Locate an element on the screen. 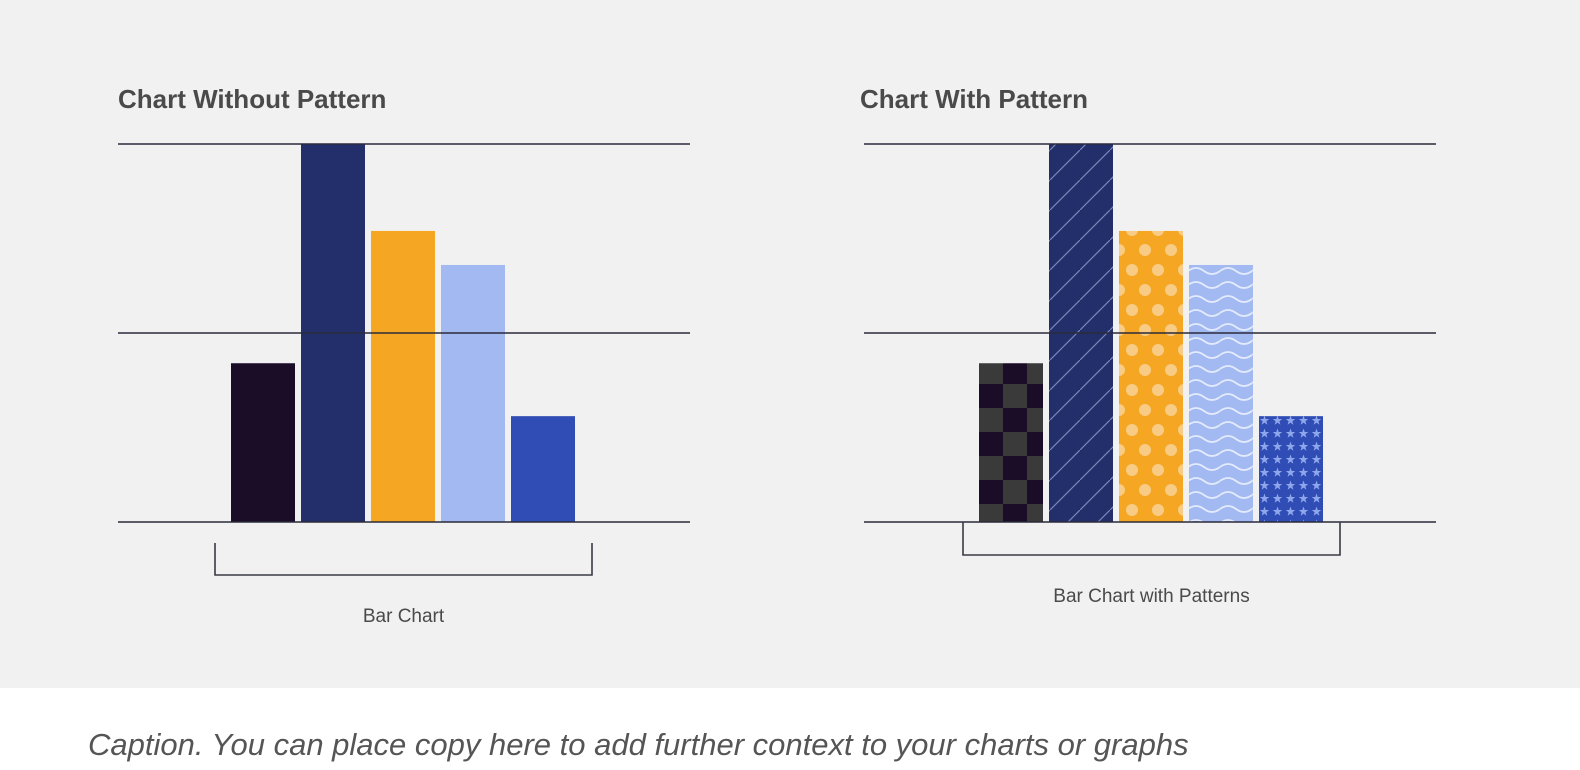 The width and height of the screenshot is (1580, 770). bracket-label: Bar Chart with Patterns is located at coordinates (1151, 596).